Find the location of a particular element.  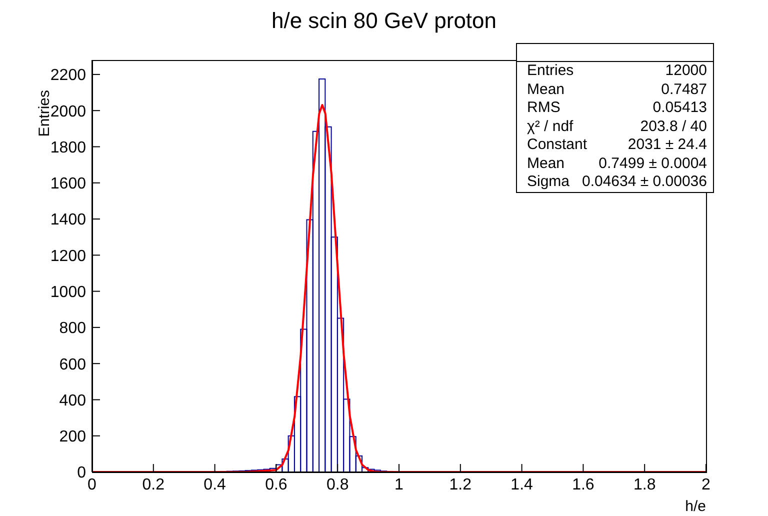

y-tick-label: 1000 is located at coordinates (68, 292).